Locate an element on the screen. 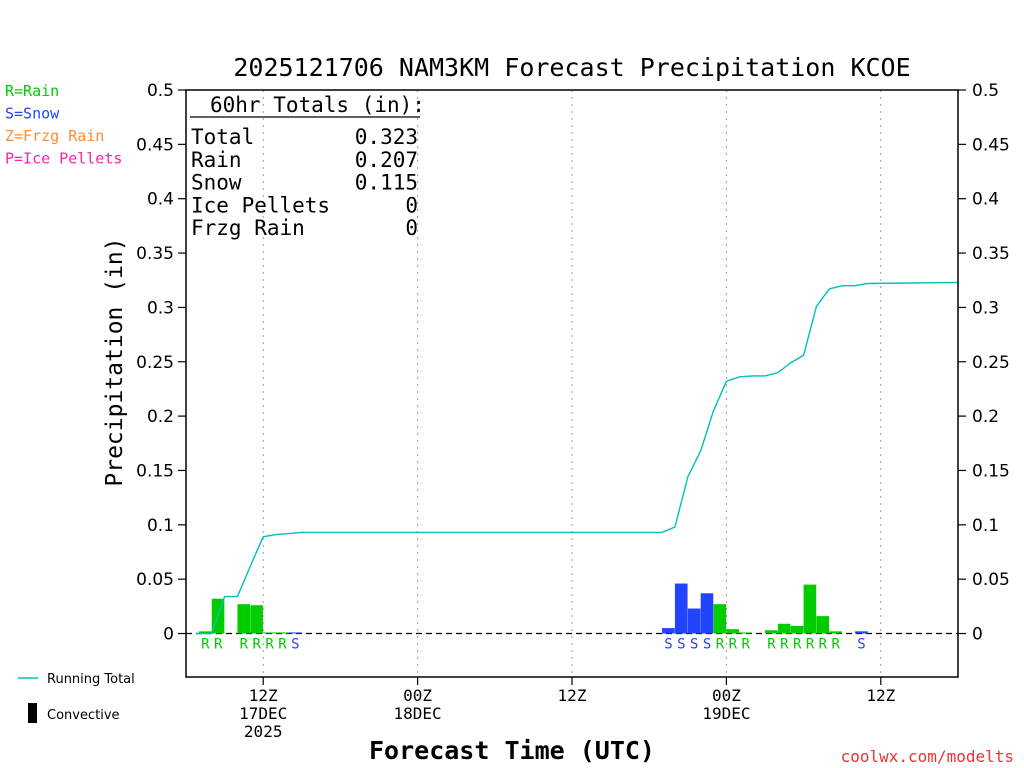  legend-label: Convective is located at coordinates (83, 715).